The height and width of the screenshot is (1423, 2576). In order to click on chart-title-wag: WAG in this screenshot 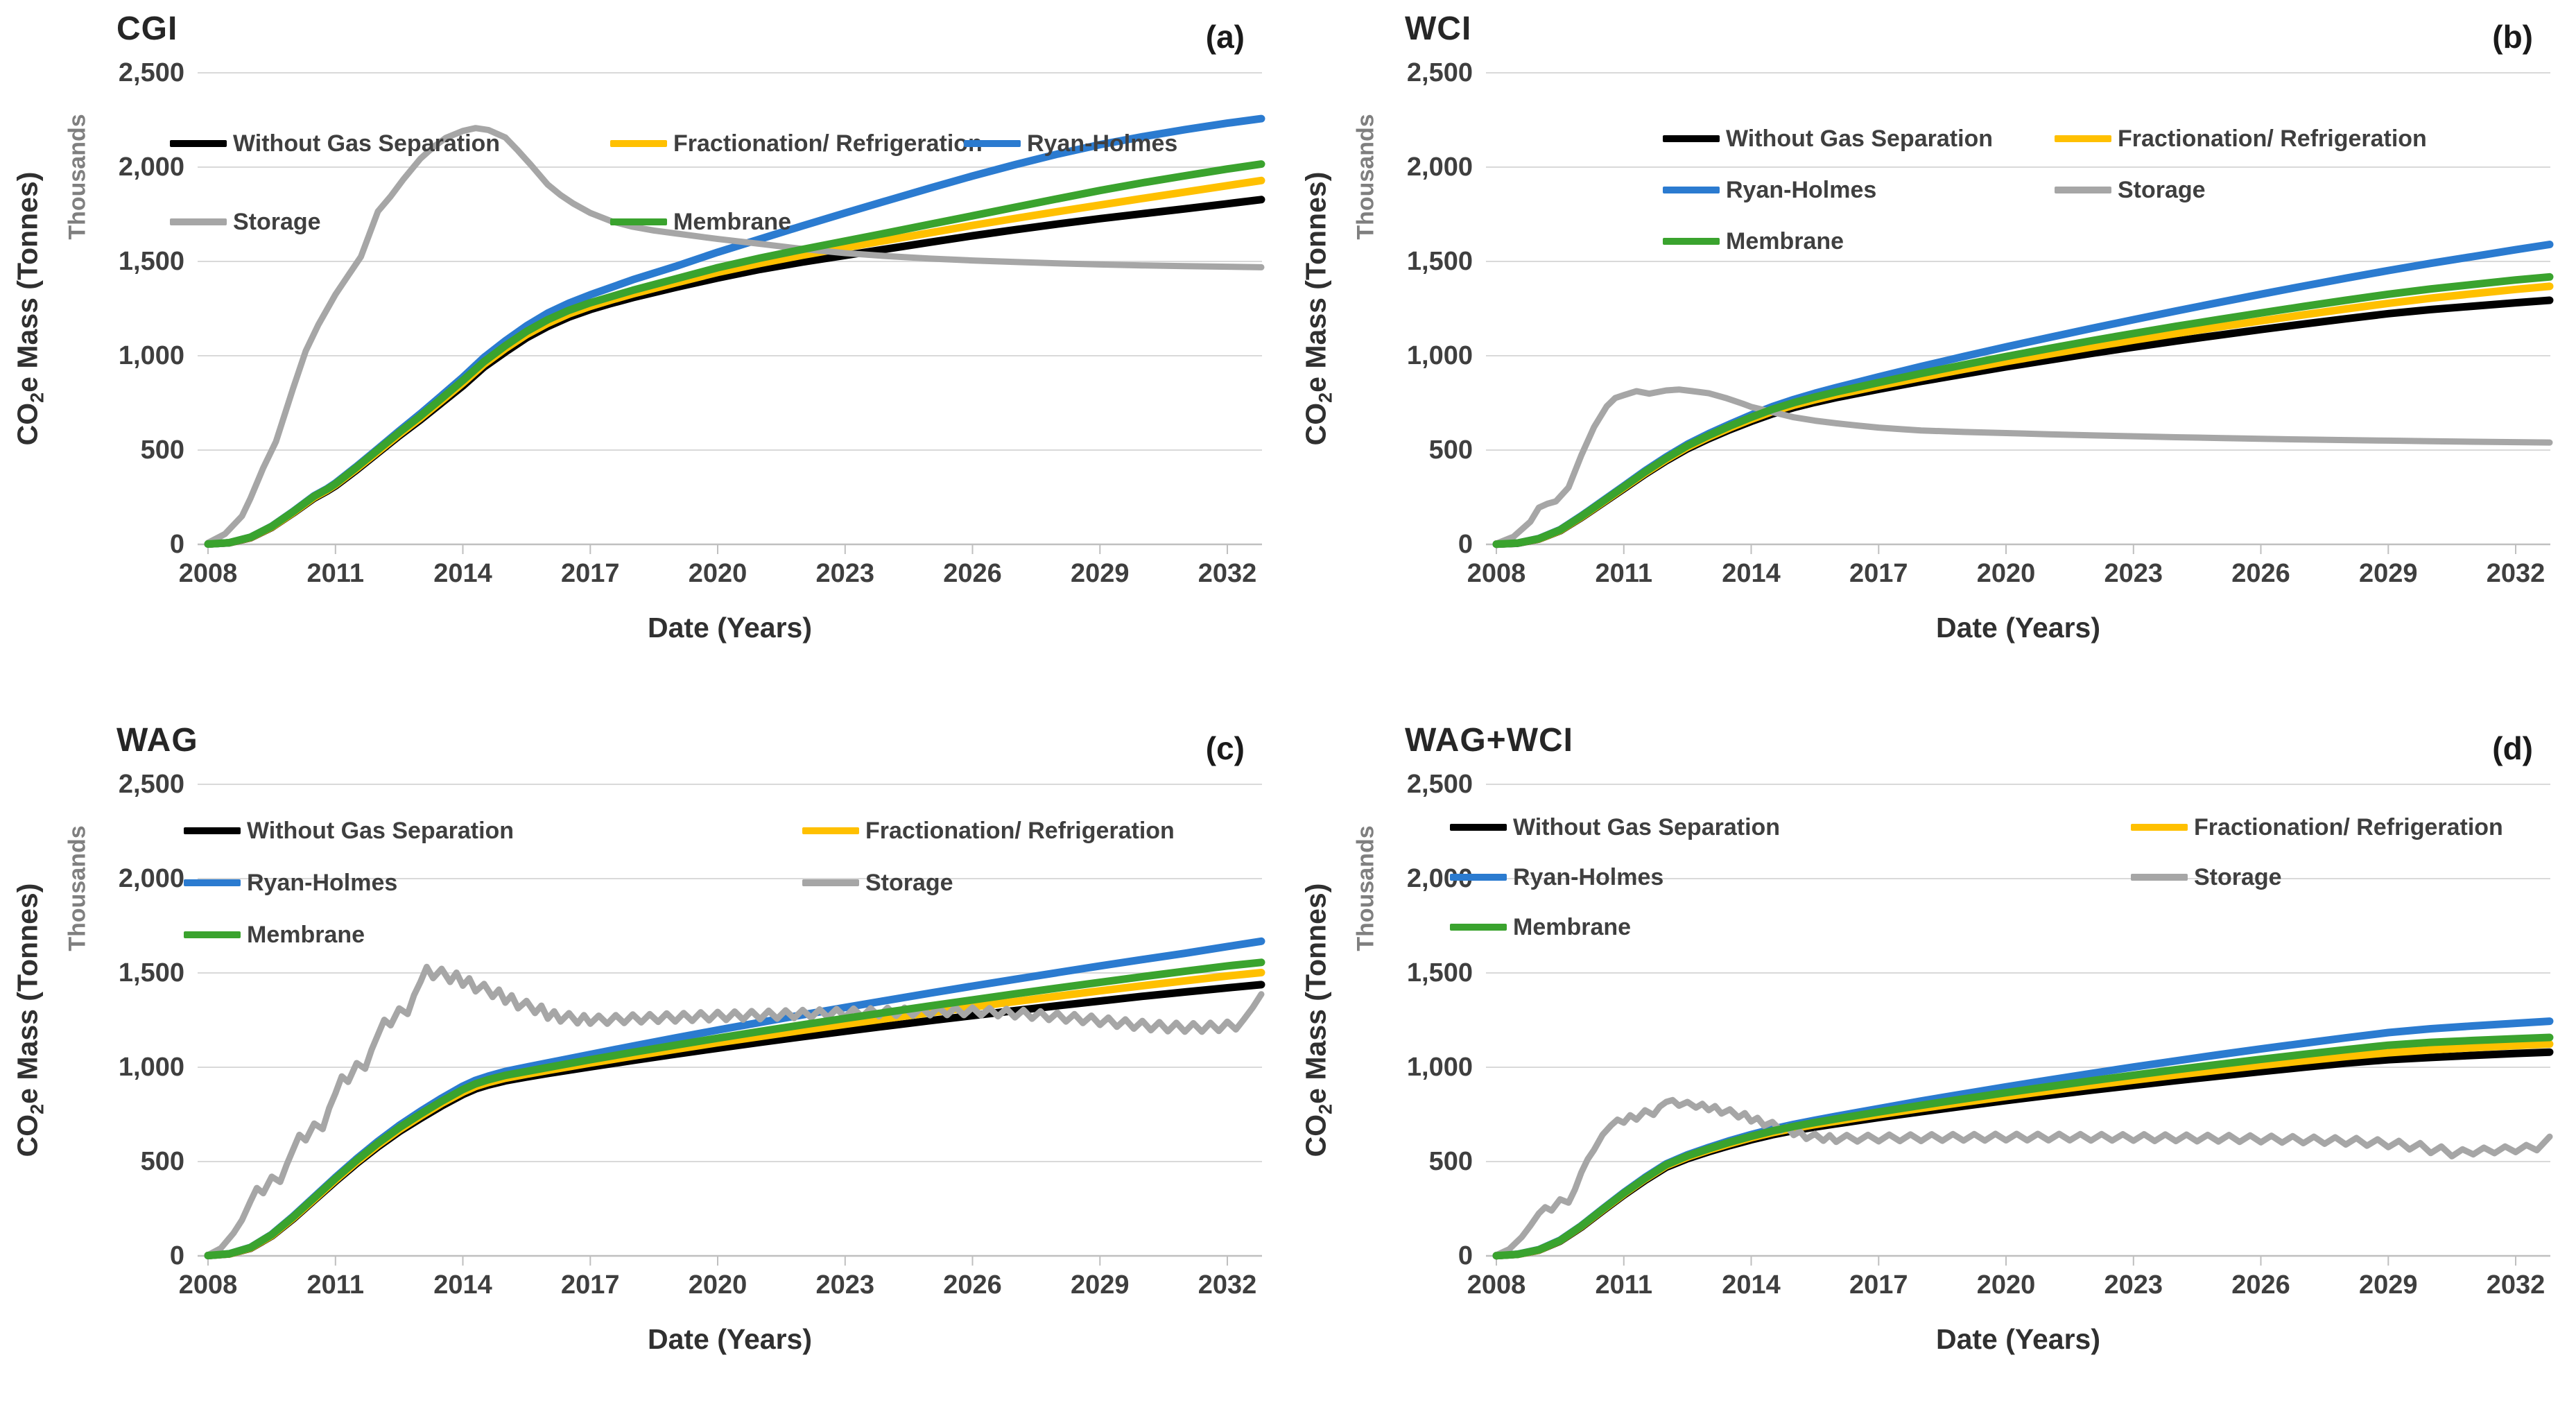, I will do `click(157, 740)`.